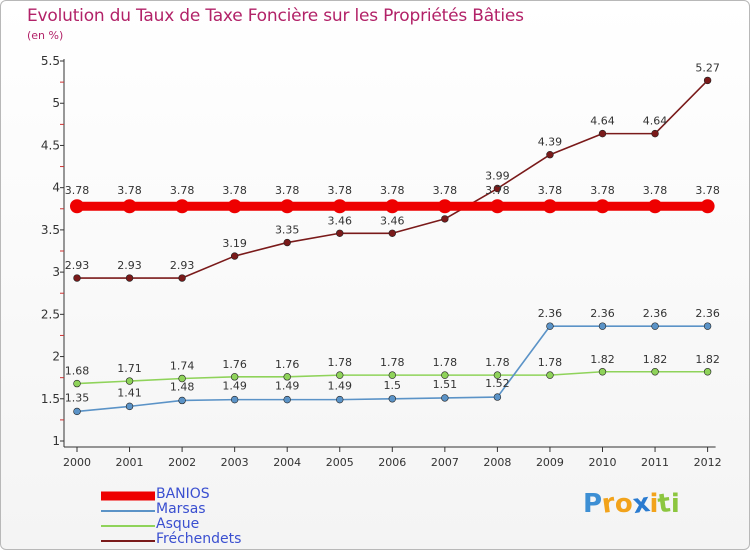 The image size is (750, 550). I want to click on y-tick-label-1: 1, so click(56, 441).